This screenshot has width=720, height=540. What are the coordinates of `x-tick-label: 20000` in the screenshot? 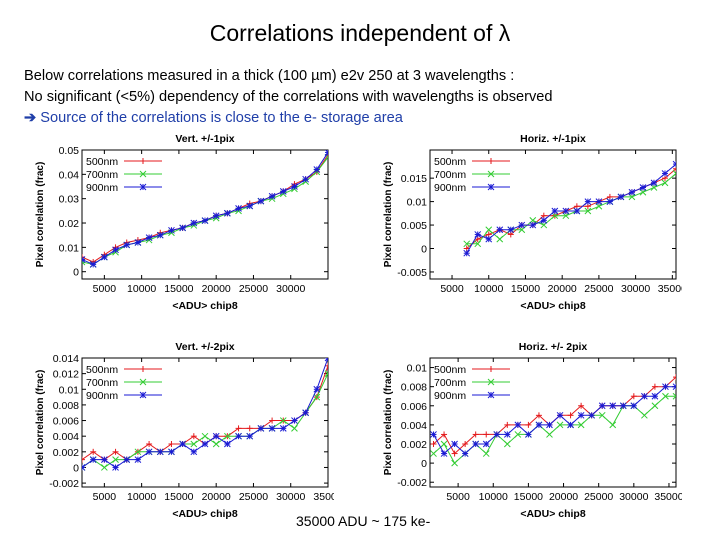 It's located at (562, 289).